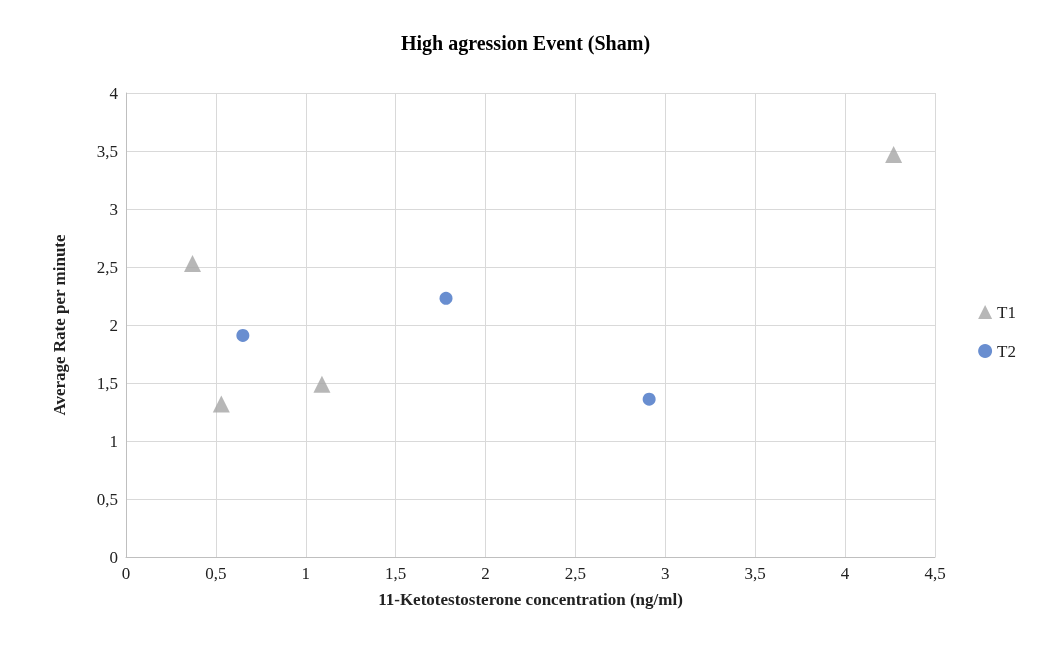  What do you see at coordinates (530, 599) in the screenshot?
I see `x-axis-title: 11-Ketotestosterone concentration (ng/ml)` at bounding box center [530, 599].